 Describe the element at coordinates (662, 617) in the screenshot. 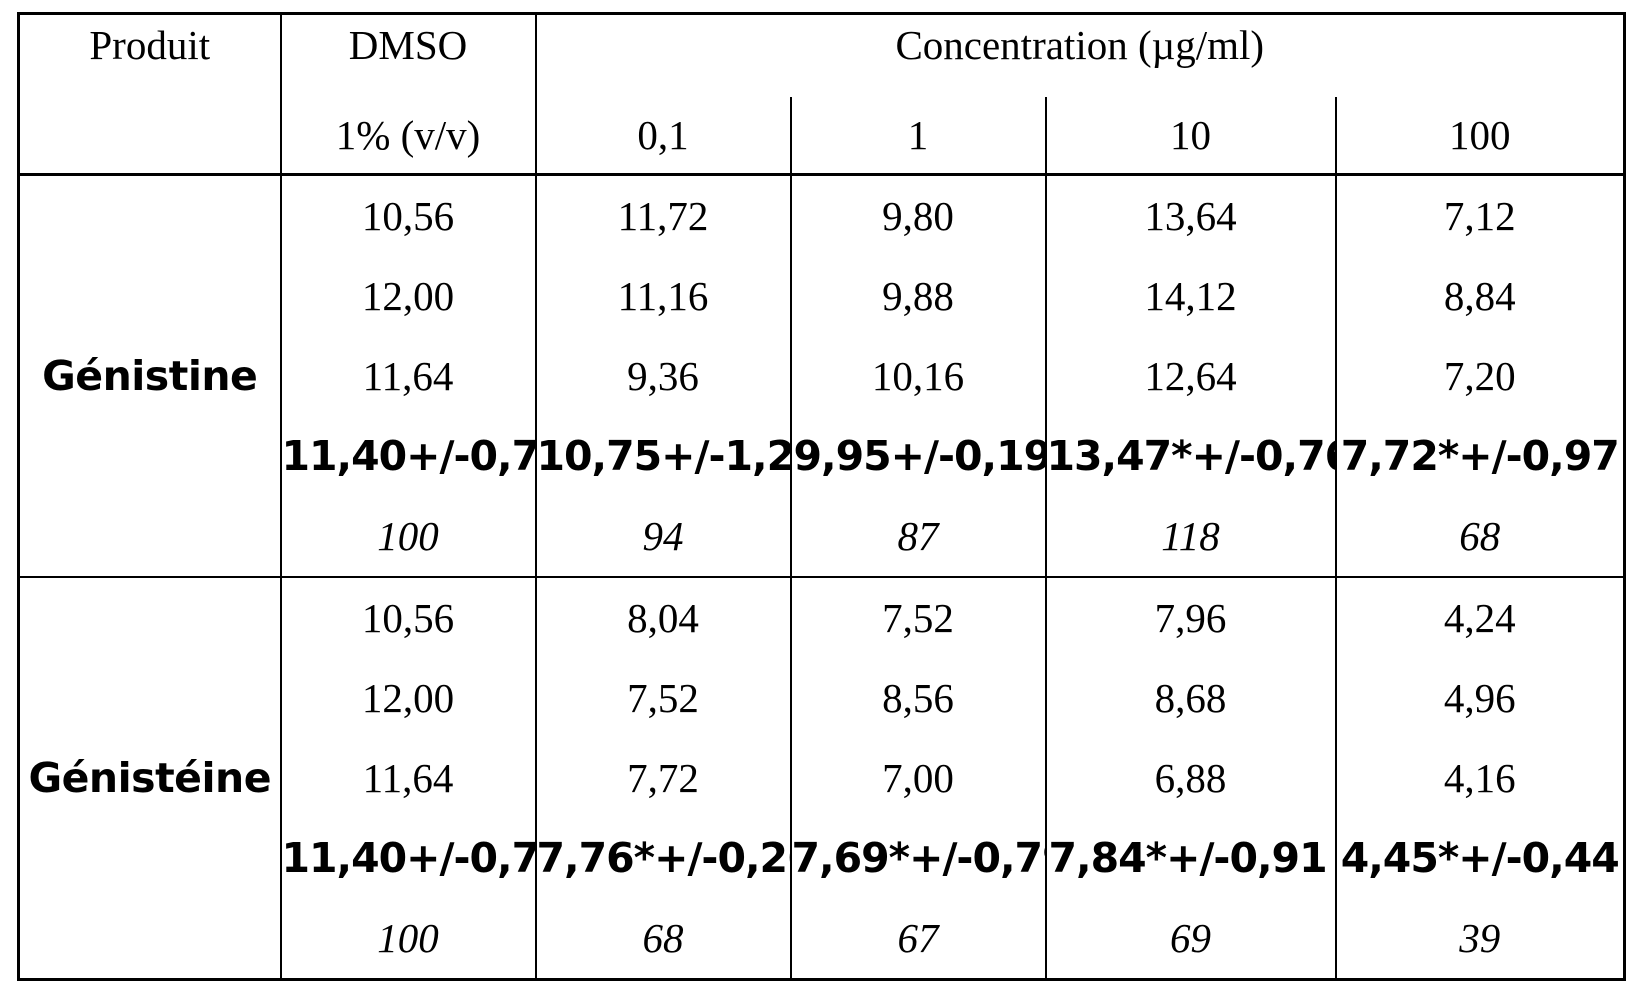

I see `table-cell: 8,04` at that location.